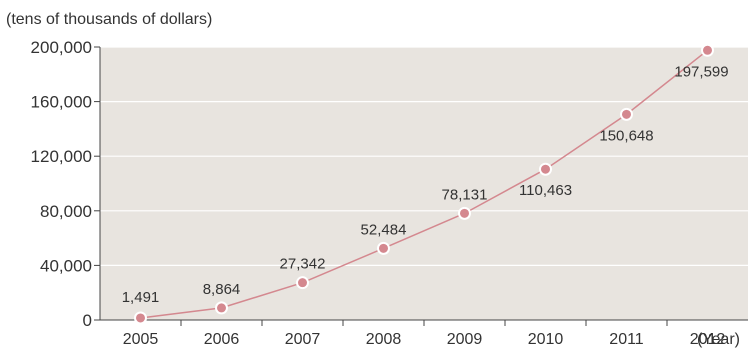  Describe the element at coordinates (87, 320) in the screenshot. I see `y-tick-label: 0` at that location.